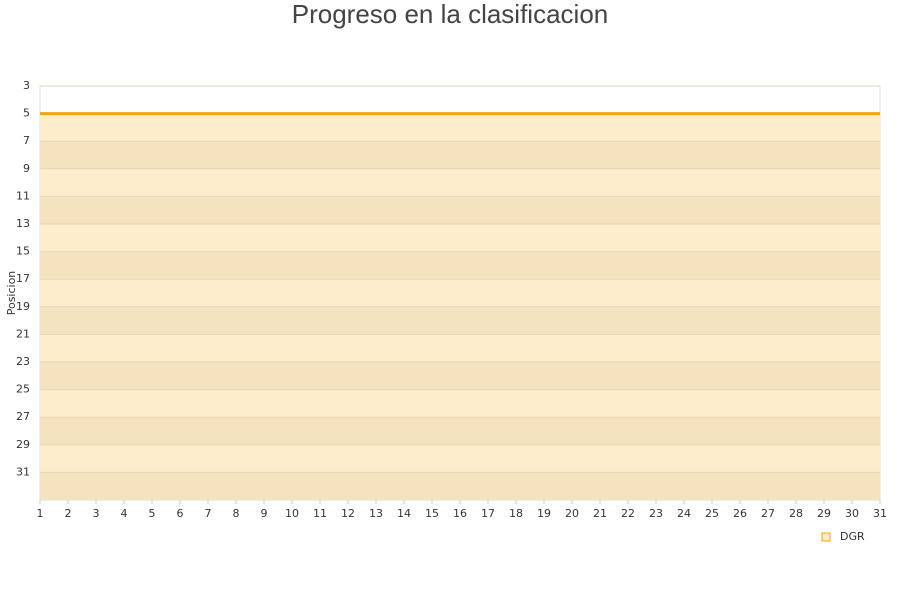  I want to click on y-tick-label: 27, so click(23, 416).